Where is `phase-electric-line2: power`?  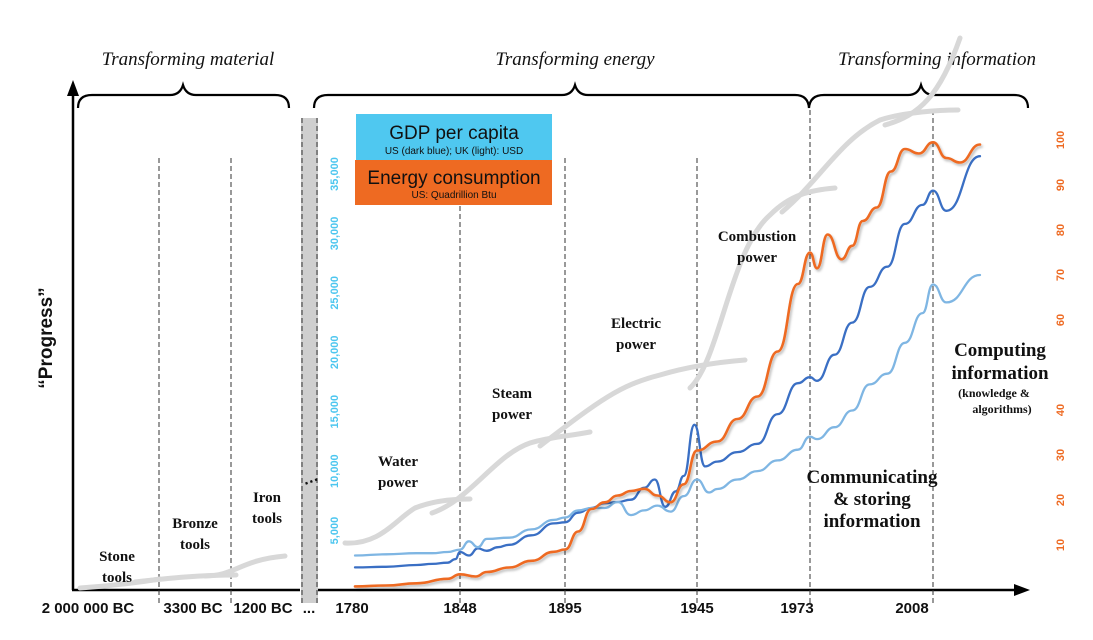
phase-electric-line2: power is located at coordinates (636, 345).